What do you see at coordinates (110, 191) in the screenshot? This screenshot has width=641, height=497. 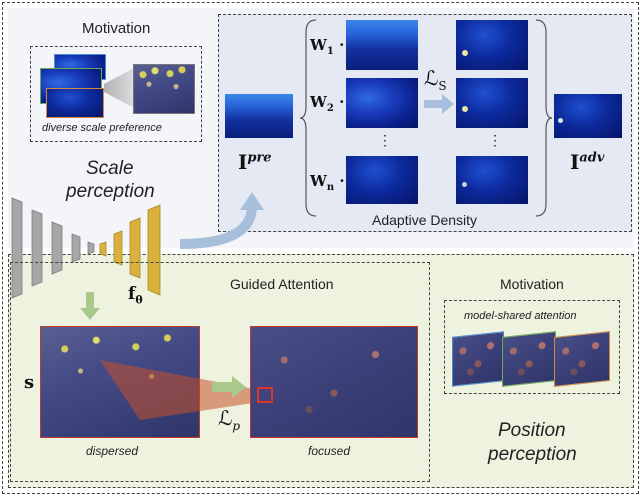 I see `scale-perception-line-2: perception` at bounding box center [110, 191].